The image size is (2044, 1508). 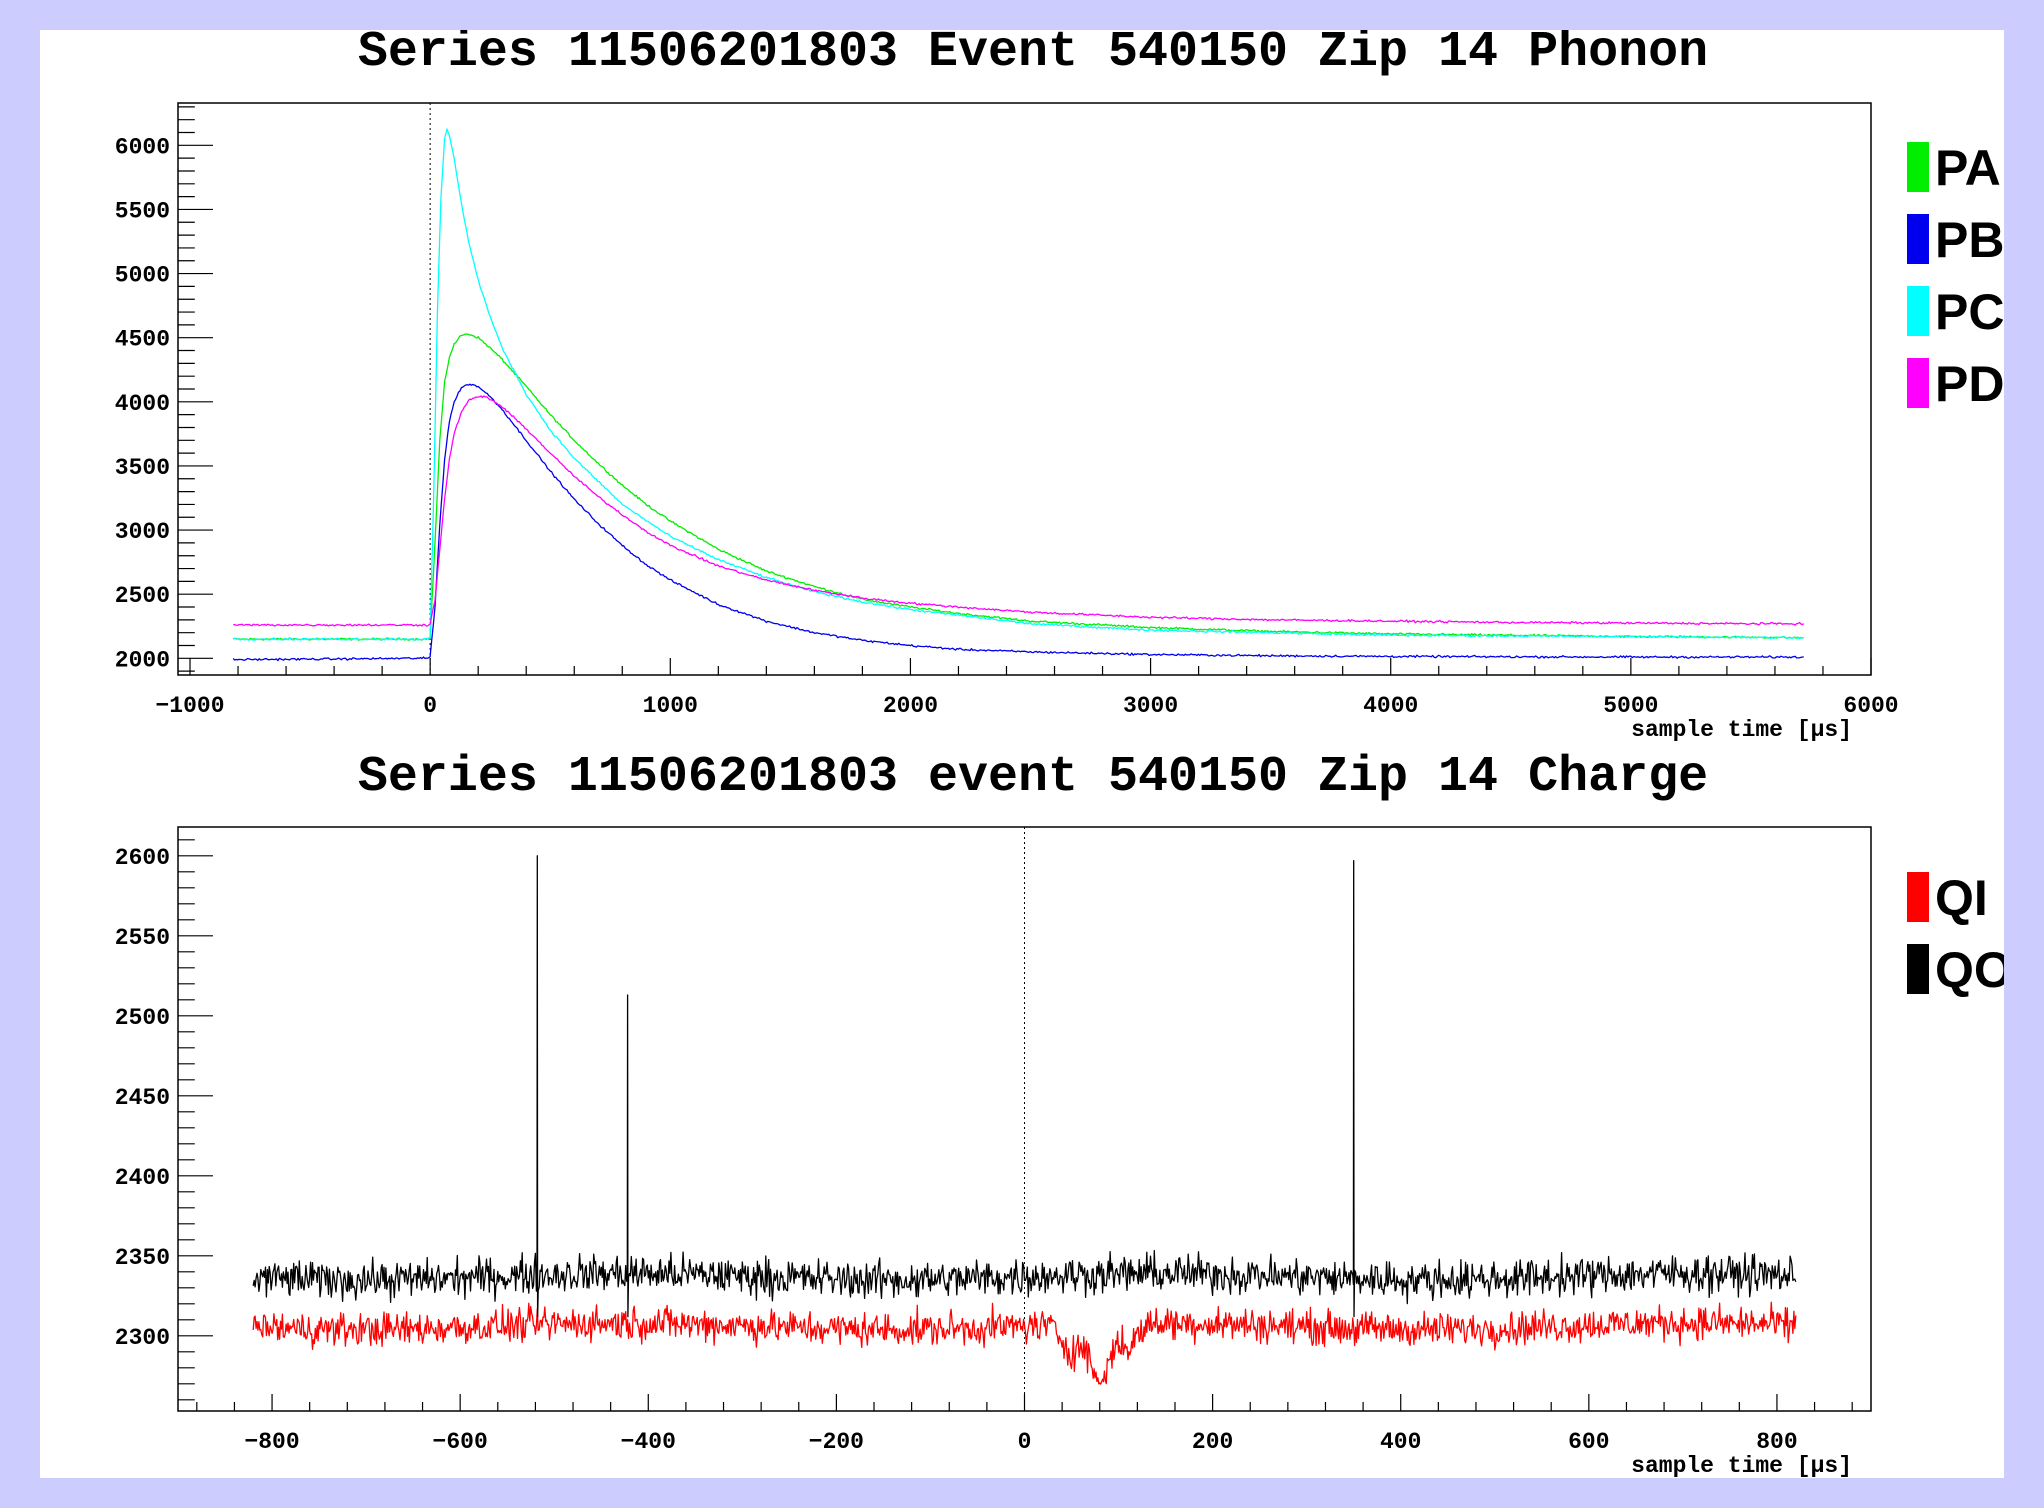 I want to click on phonon-ytick-label: 5000, so click(x=142, y=276).